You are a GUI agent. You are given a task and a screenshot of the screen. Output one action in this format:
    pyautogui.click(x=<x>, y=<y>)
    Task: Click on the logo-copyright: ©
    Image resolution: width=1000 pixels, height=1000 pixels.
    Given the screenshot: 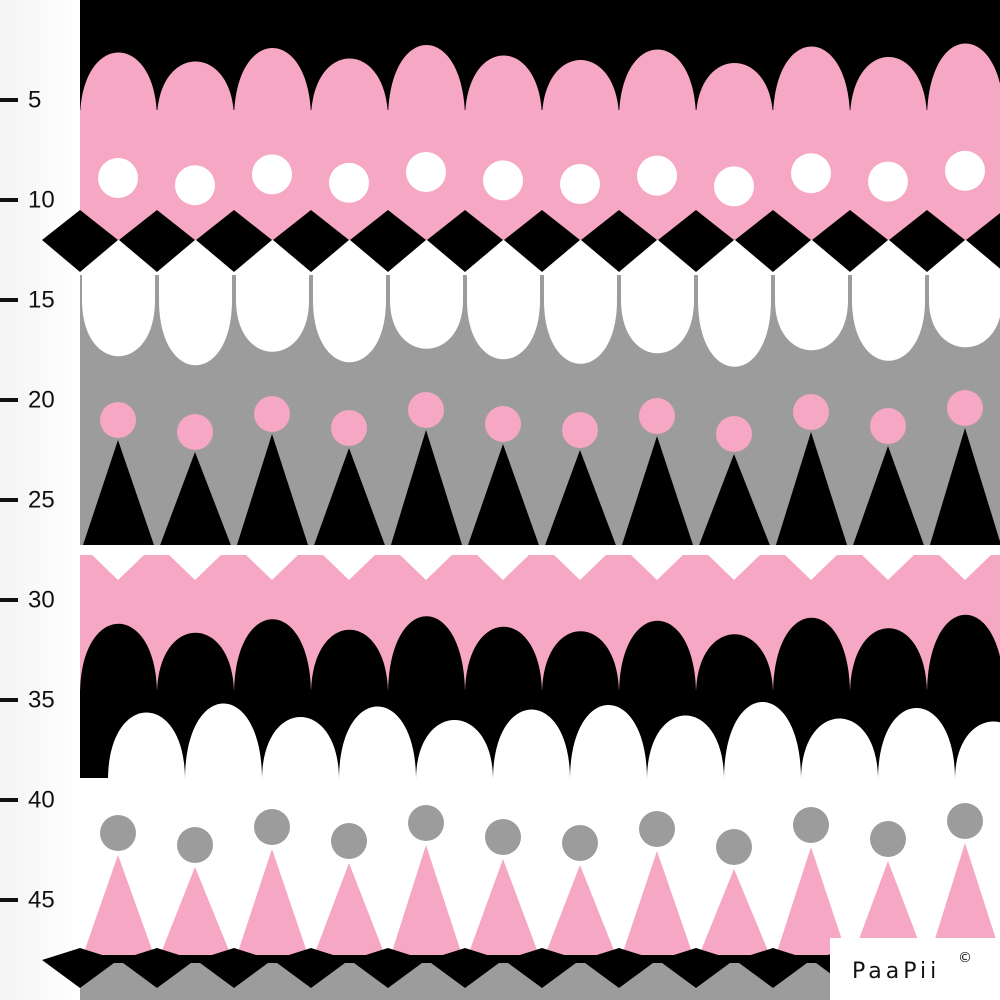 What is the action you would take?
    pyautogui.click(x=967, y=958)
    